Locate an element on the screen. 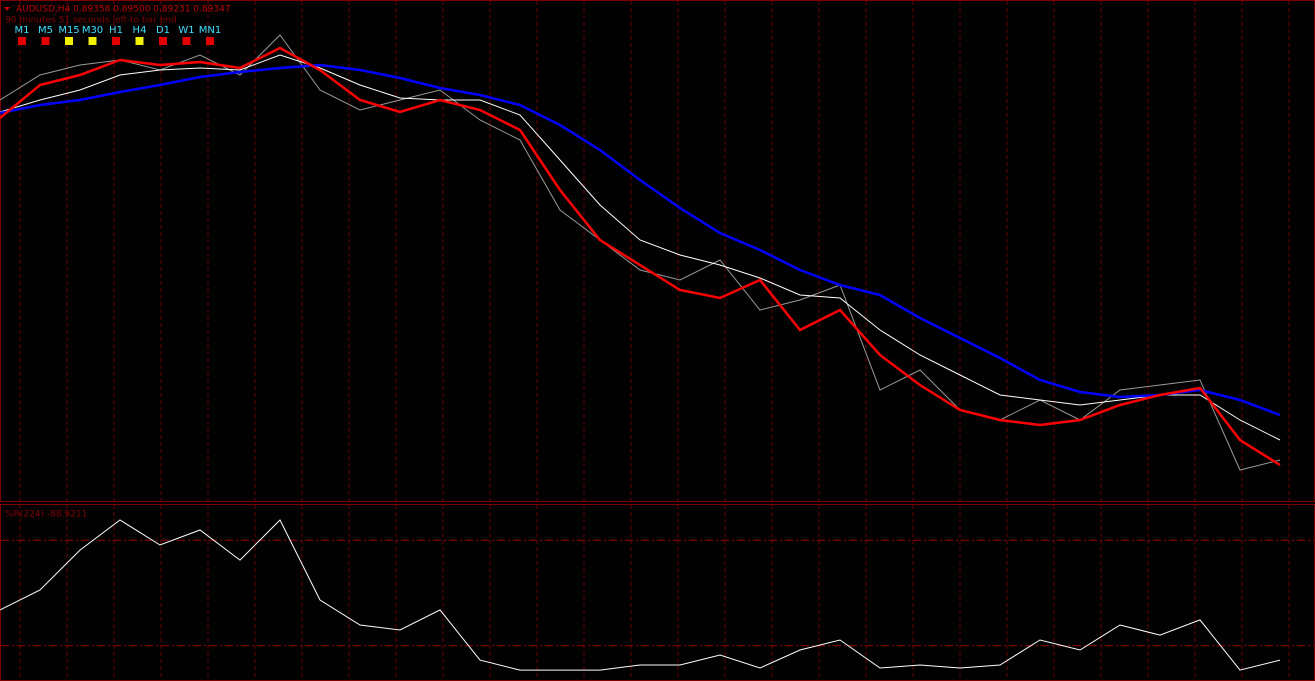 This screenshot has width=1315, height=681. timeframe-label: M1 is located at coordinates (22, 30).